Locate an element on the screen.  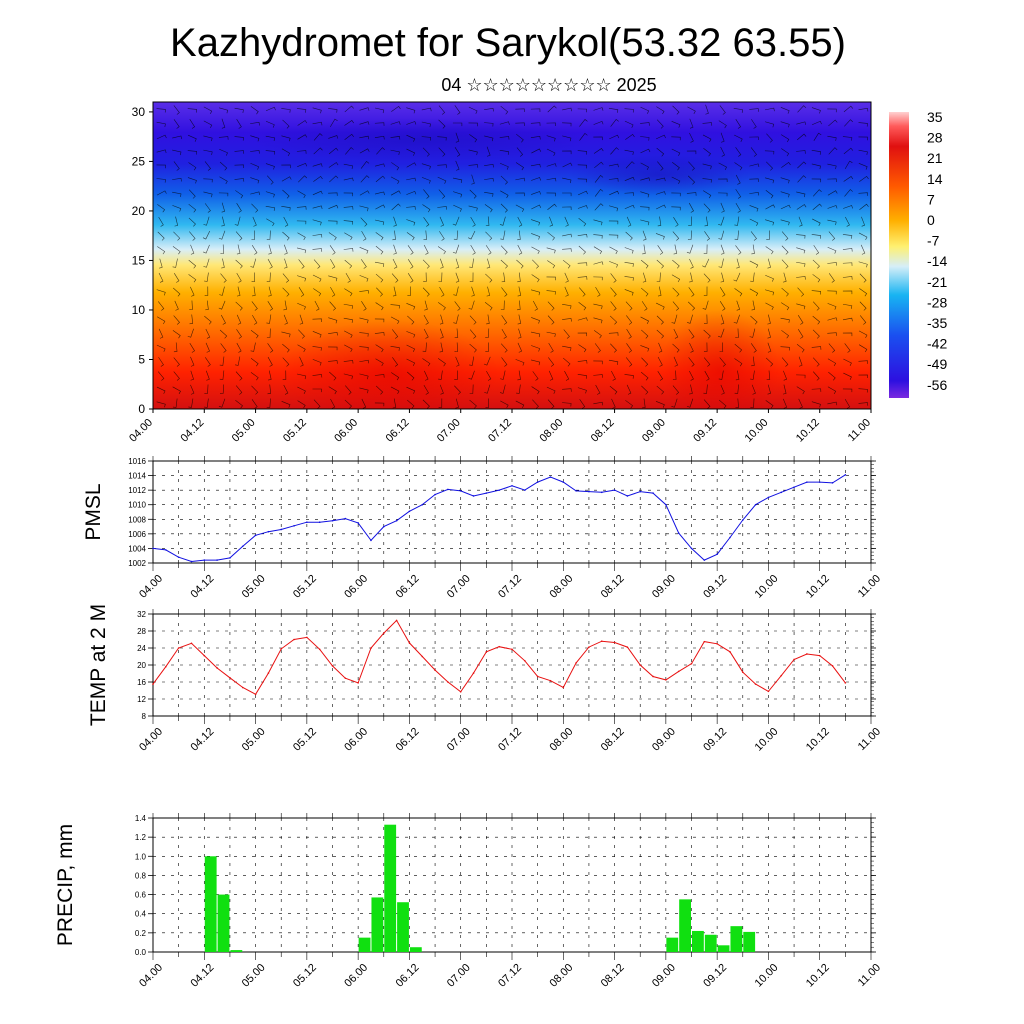
y-tick-label: 32 is located at coordinates (141, 614).